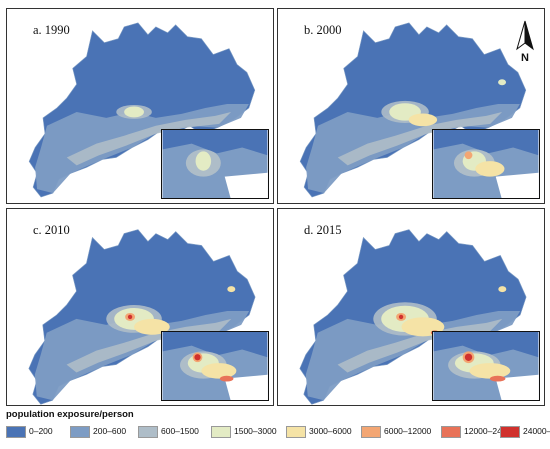 This screenshot has height=449, width=550. What do you see at coordinates (51, 30) in the screenshot?
I see `panel-label: a. 1990` at bounding box center [51, 30].